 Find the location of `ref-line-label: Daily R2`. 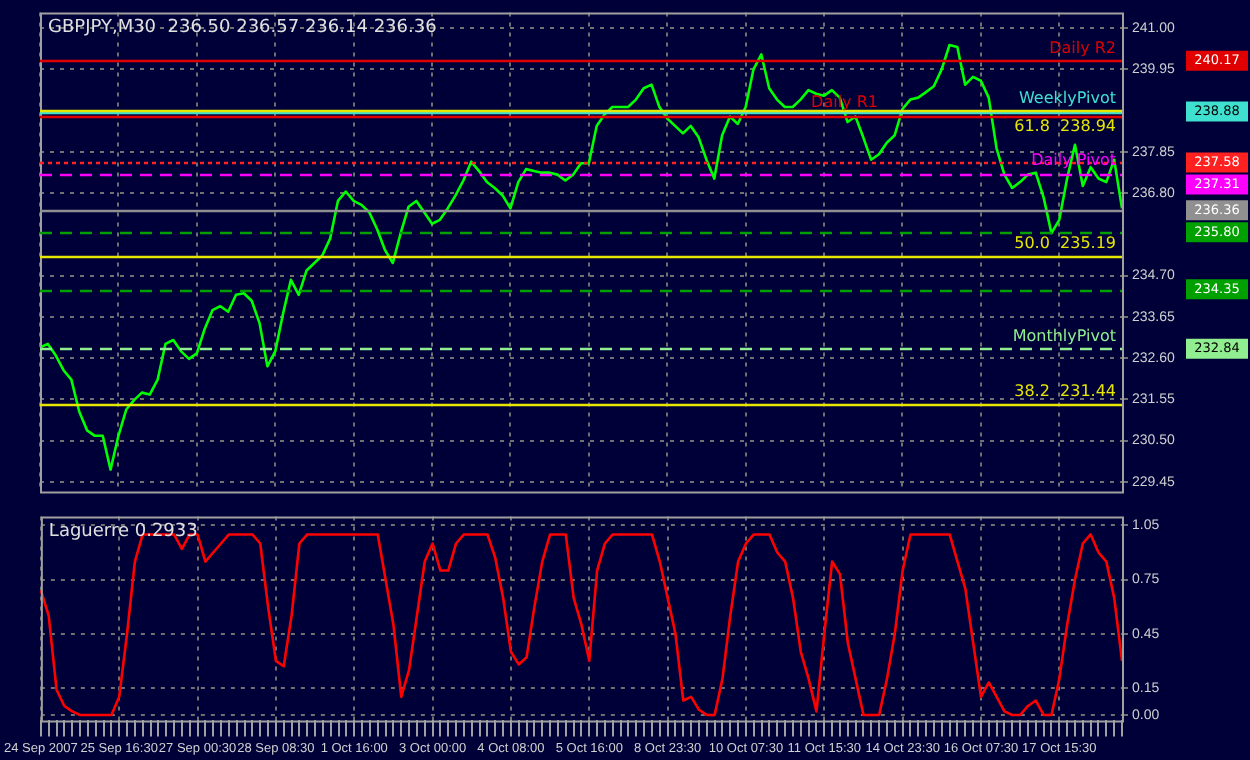

ref-line-label: Daily R2 is located at coordinates (1083, 47).